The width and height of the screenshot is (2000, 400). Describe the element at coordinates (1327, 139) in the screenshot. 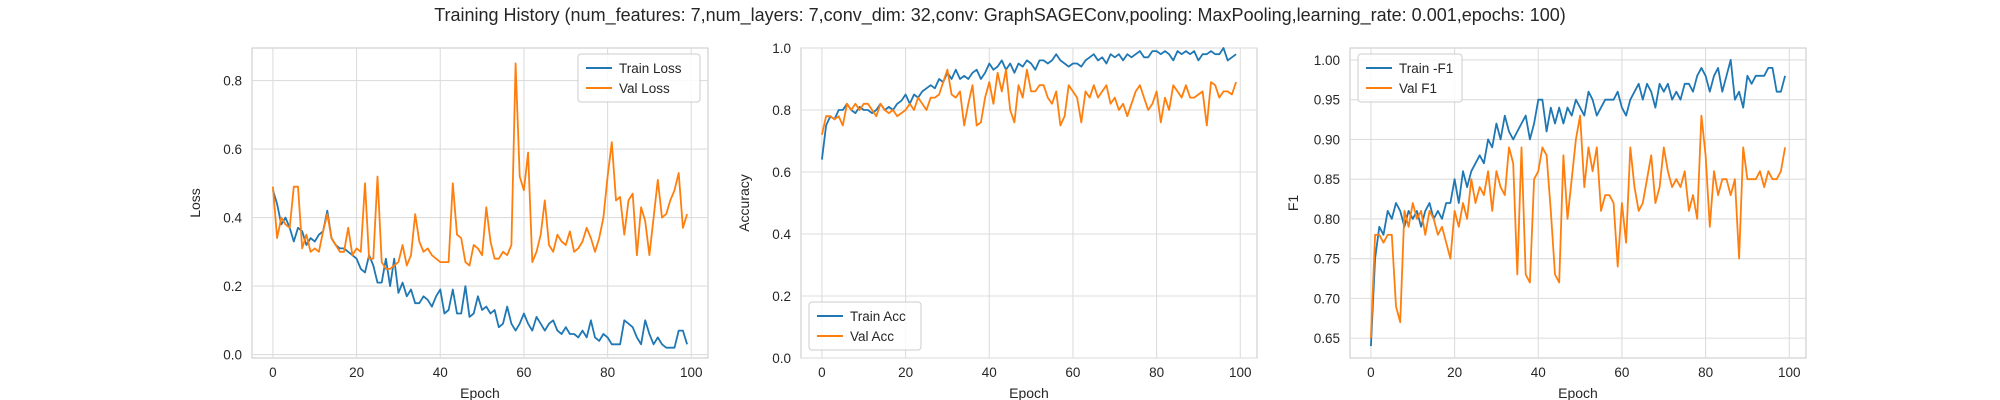

I see `y-tick-label: 0.90` at that location.